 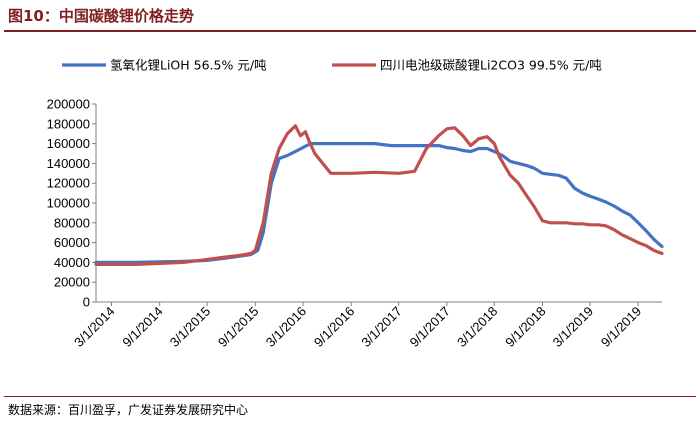 I want to click on y-tick-label: 40000, so click(x=72, y=262).